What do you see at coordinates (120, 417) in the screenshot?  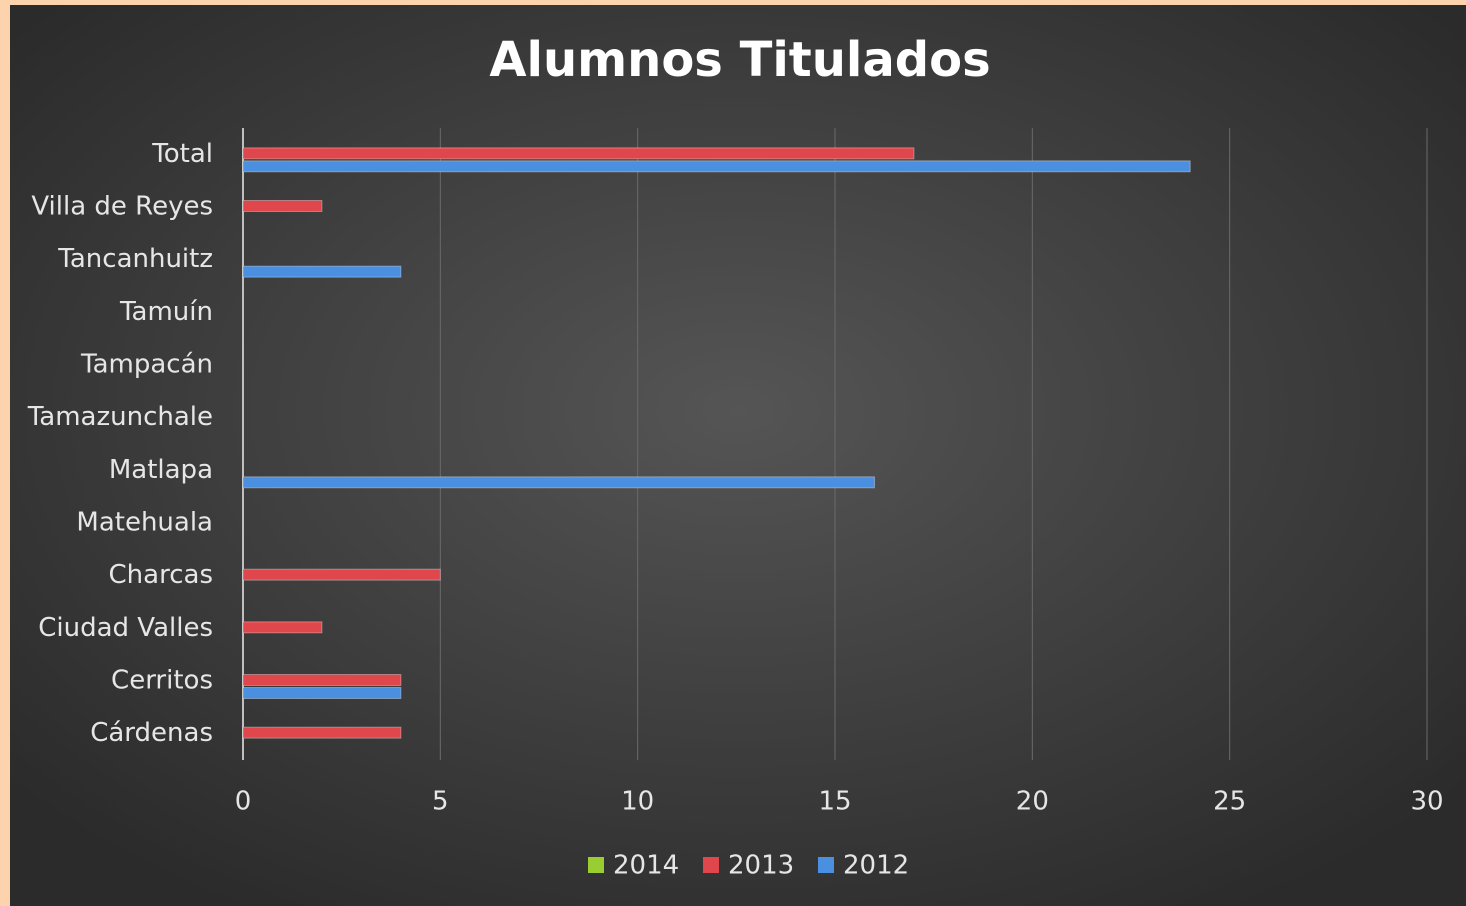 I see `y-tick-label: Tamazunchale` at bounding box center [120, 417].